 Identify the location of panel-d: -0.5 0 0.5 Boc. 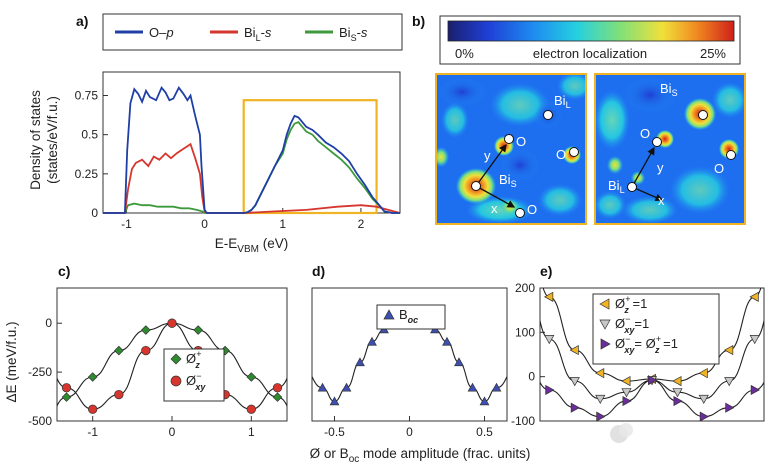
(409, 363).